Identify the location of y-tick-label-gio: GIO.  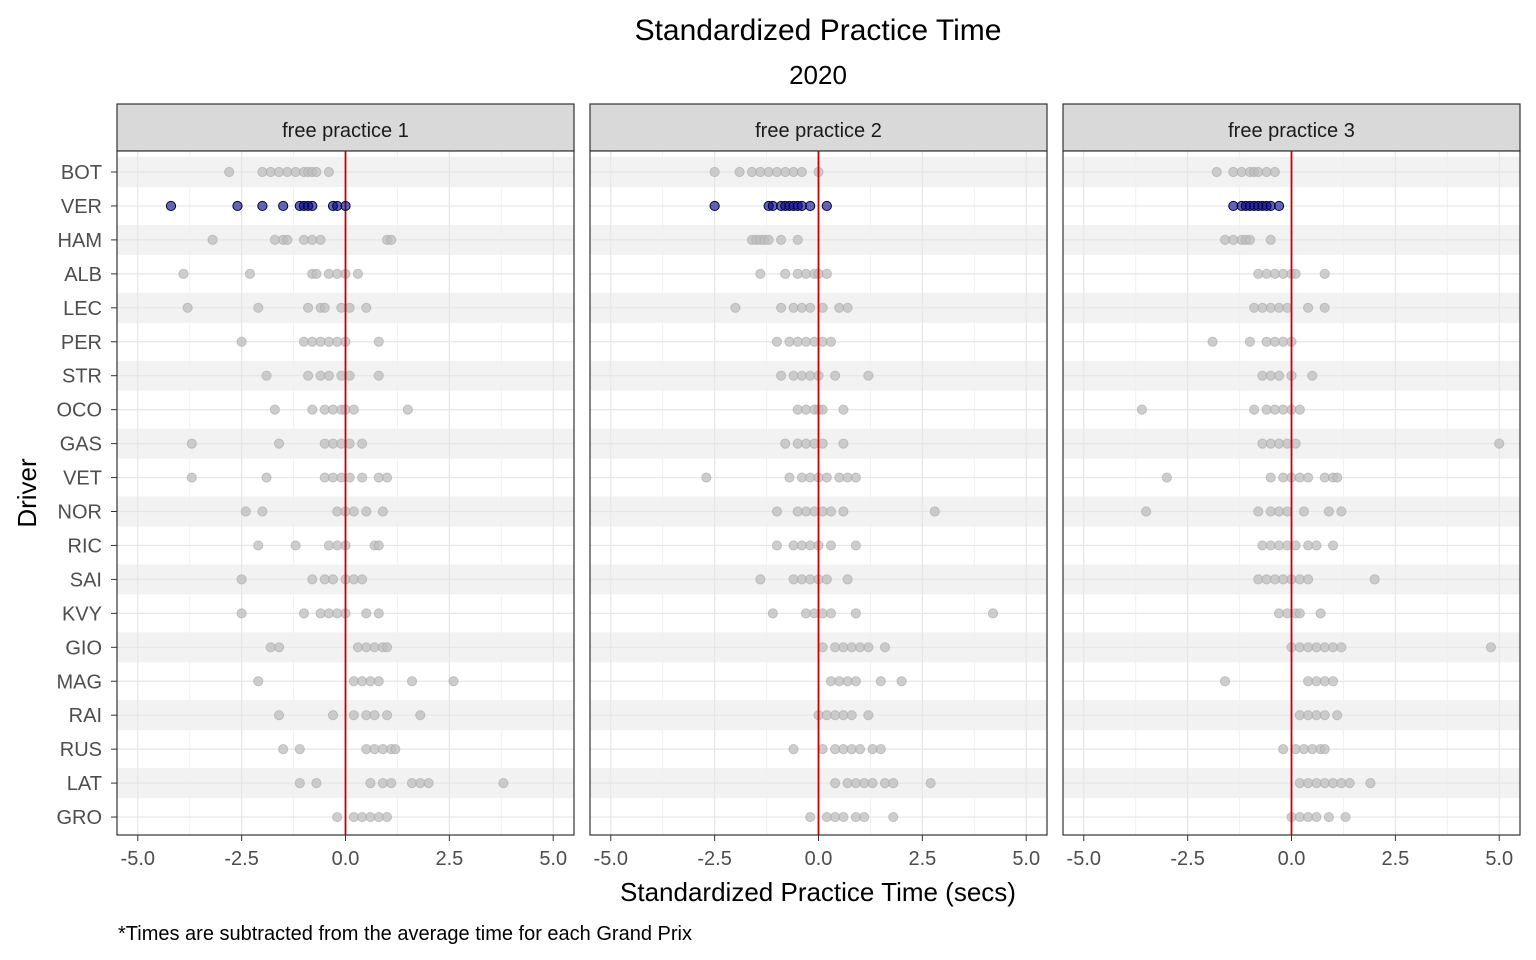
(83, 648).